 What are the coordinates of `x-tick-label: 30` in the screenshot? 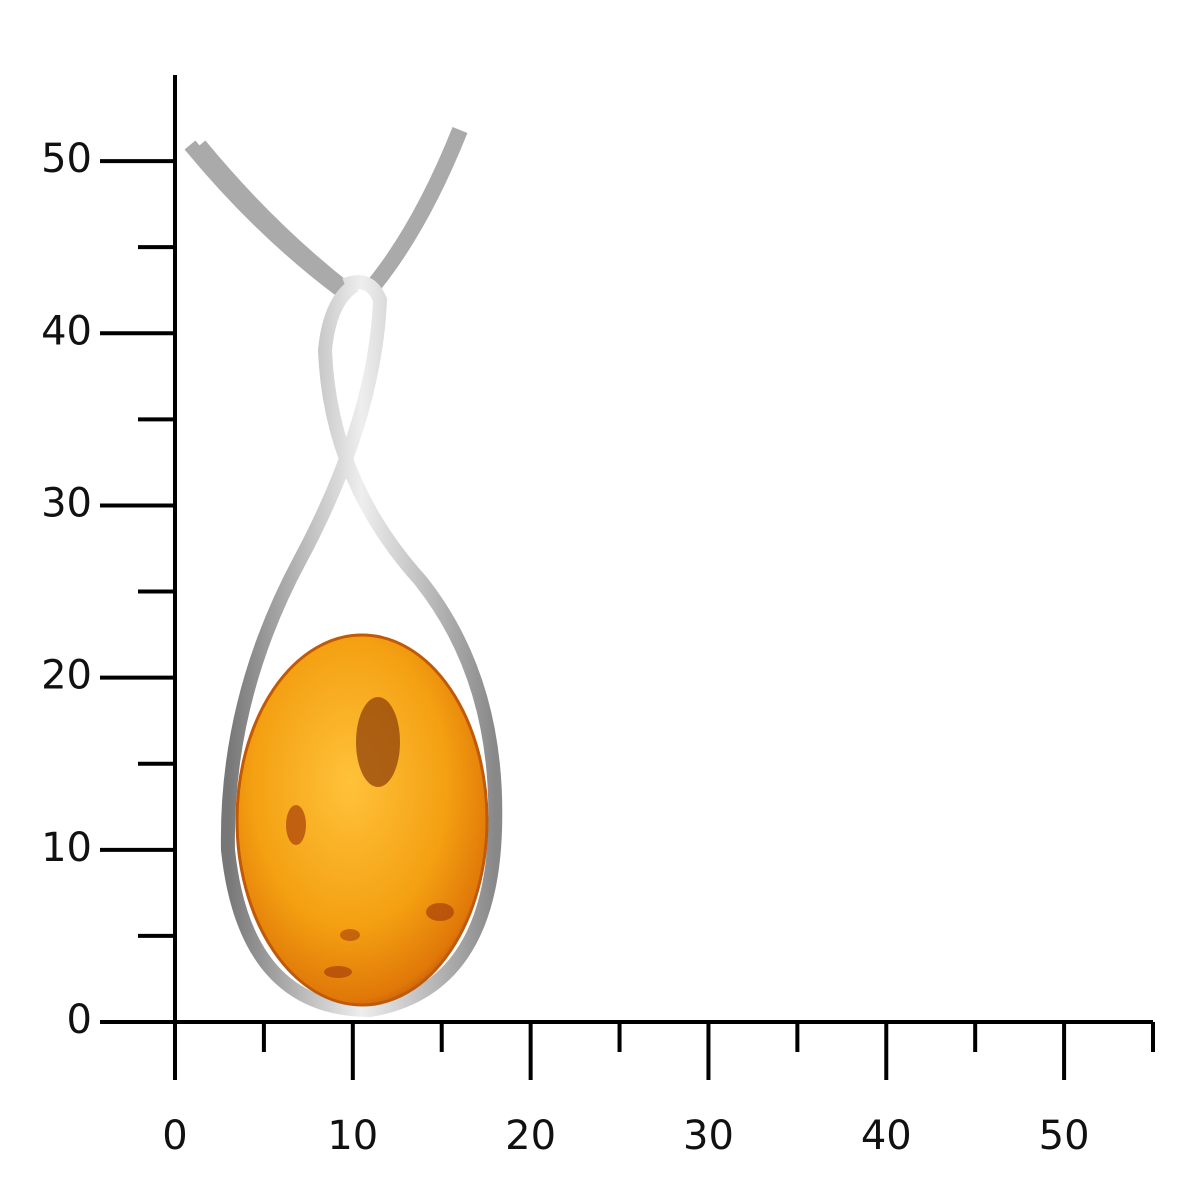 It's located at (708, 1136).